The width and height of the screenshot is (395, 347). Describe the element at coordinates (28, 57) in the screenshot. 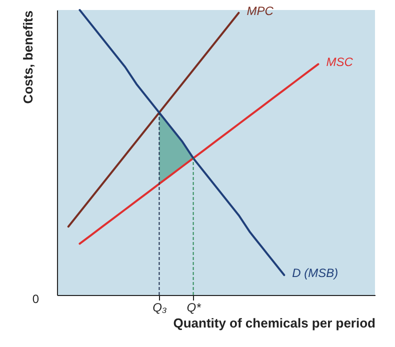

I see `y-axis-title: Costs, benefits` at that location.